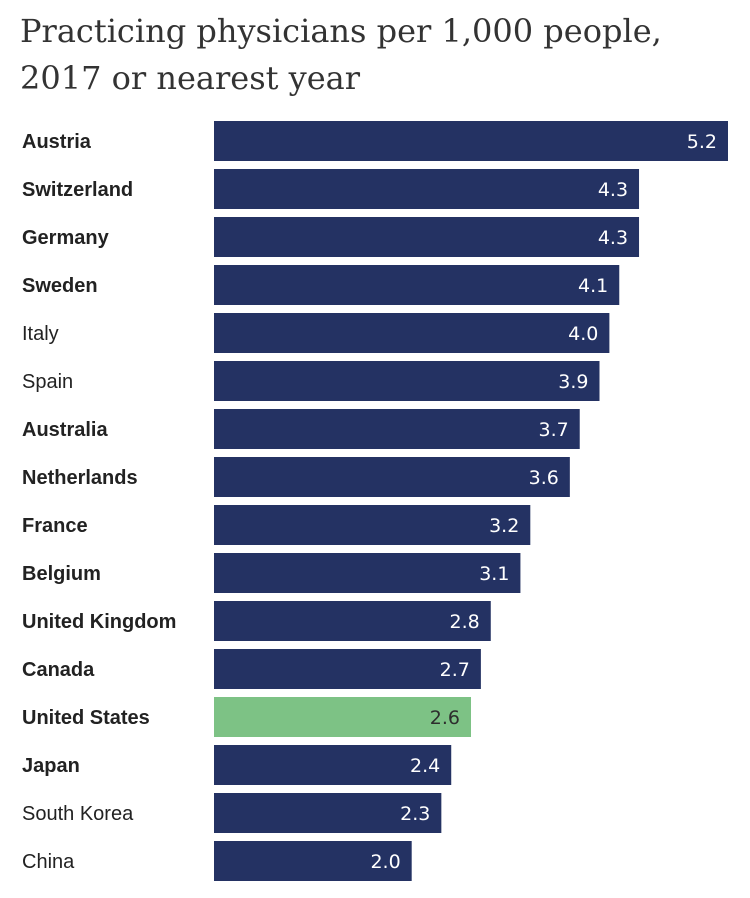 This screenshot has width=750, height=898. What do you see at coordinates (78, 814) in the screenshot?
I see `category-label: South Korea` at bounding box center [78, 814].